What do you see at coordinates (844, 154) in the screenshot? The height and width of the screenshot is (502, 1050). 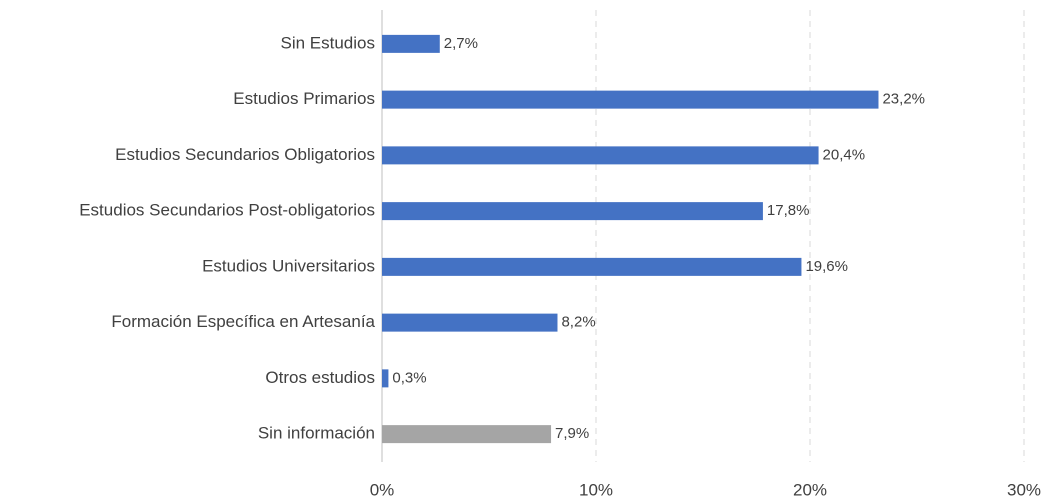 I see `data-label: 20,4%` at bounding box center [844, 154].